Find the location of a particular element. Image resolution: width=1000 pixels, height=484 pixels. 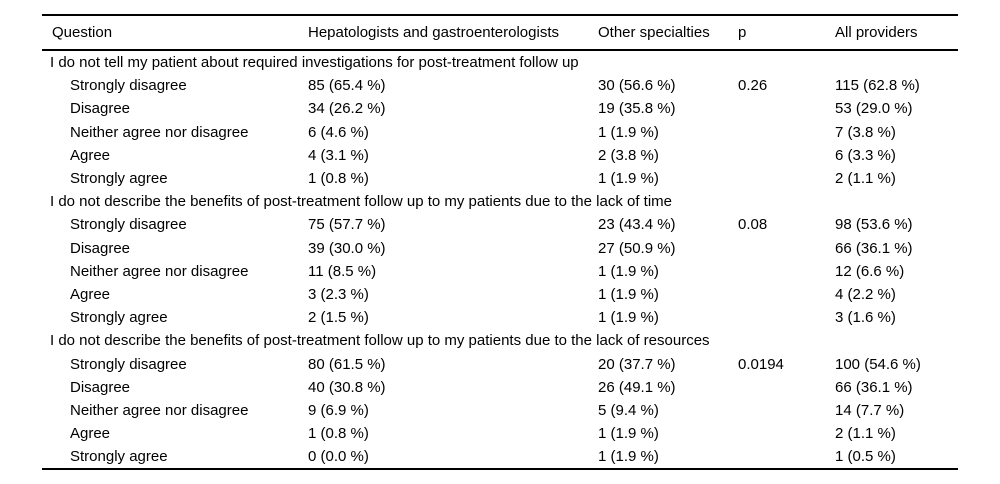

hepatologists-value: 80 (61.5 %) is located at coordinates (347, 364).